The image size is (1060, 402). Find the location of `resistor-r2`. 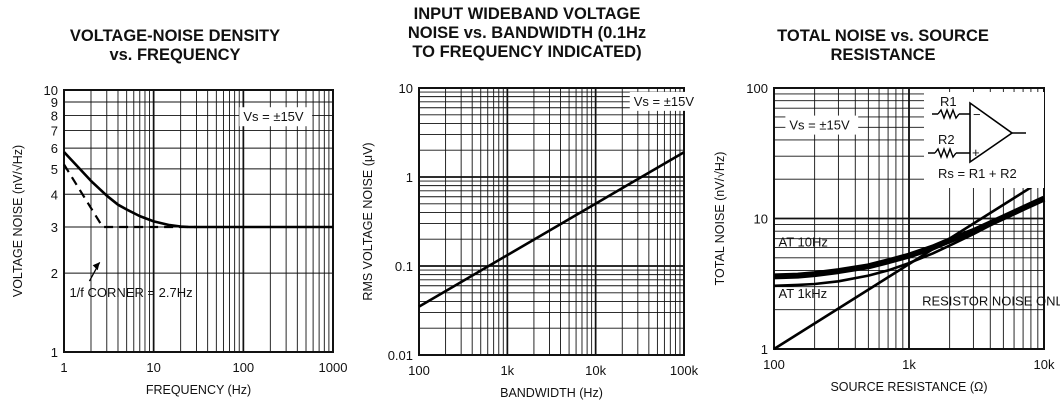

resistor-r2 is located at coordinates (945, 153).